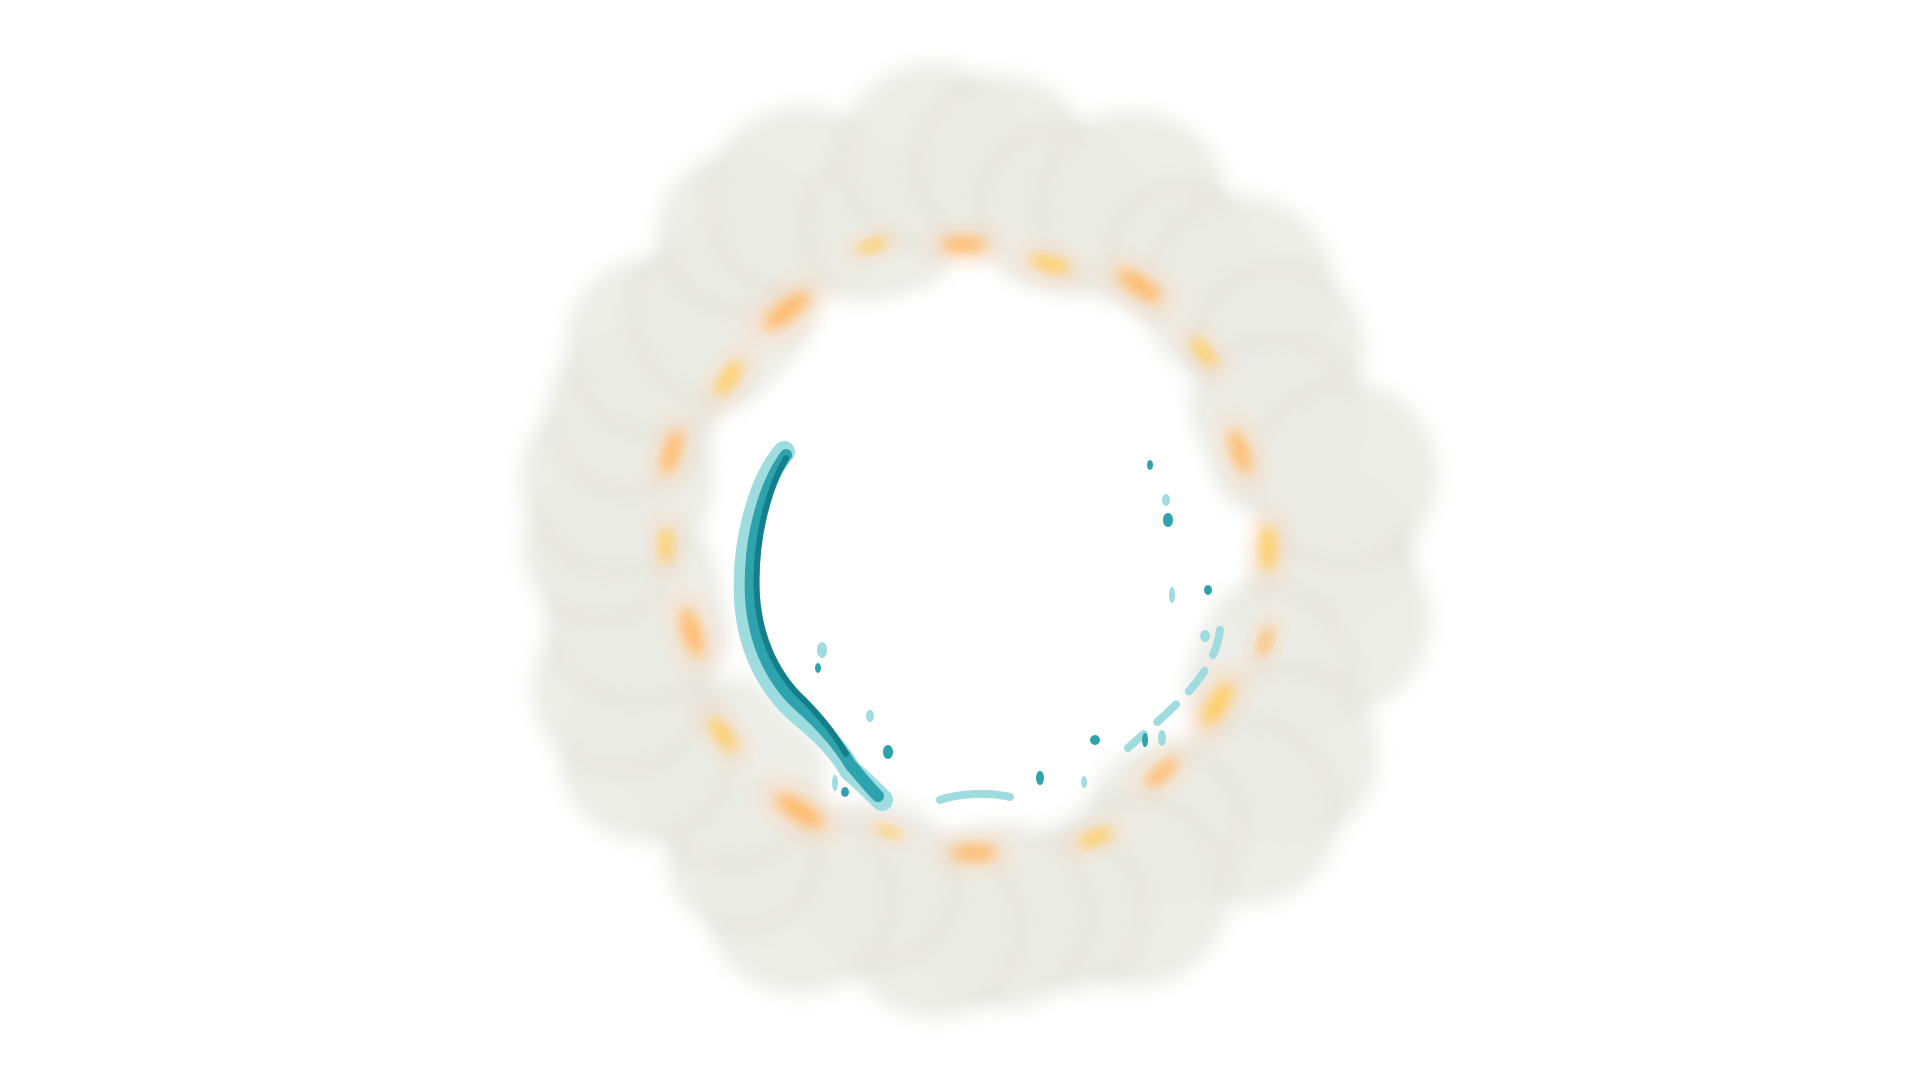  I want to click on inner-clear-area, so click(968, 540).